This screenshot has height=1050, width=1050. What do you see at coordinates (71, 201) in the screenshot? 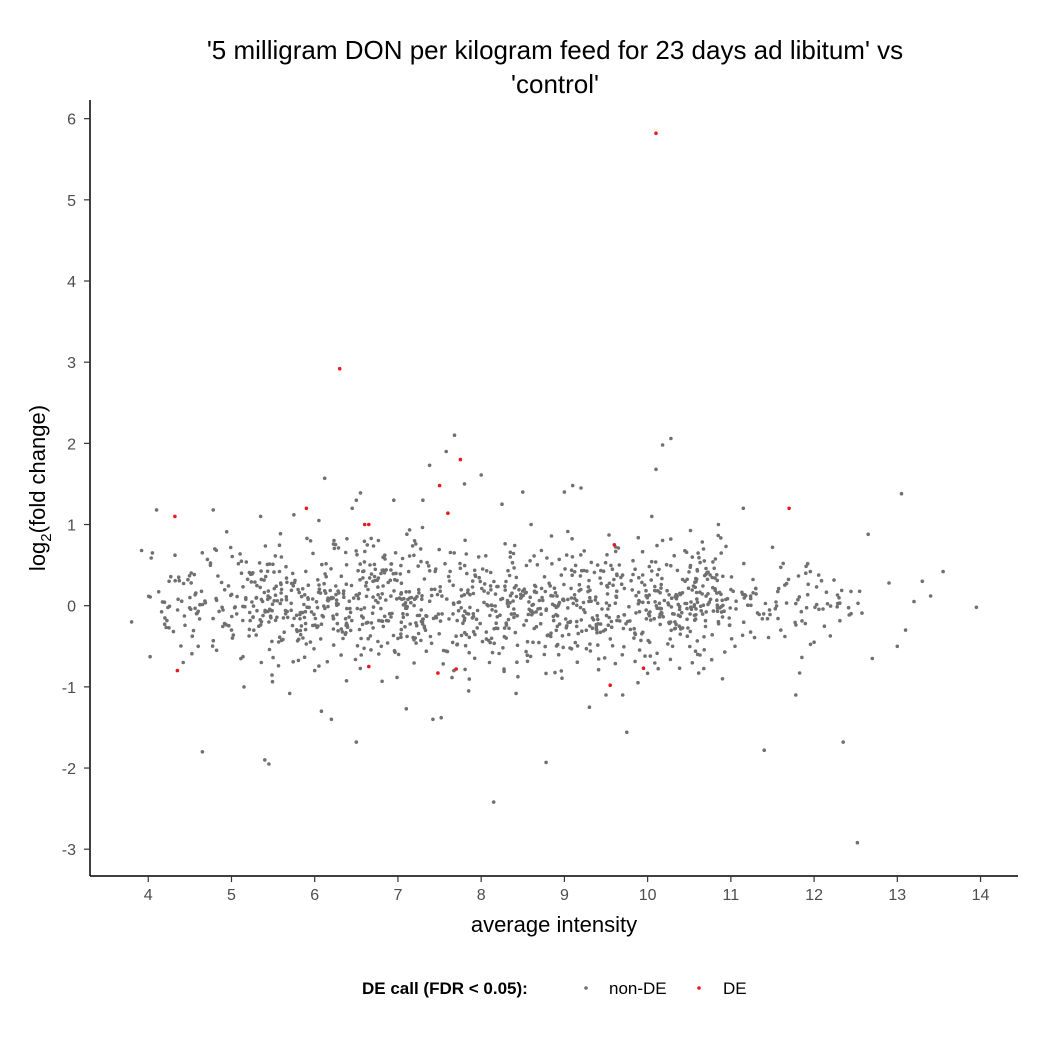
I see `y-tick-label: 5` at bounding box center [71, 201].